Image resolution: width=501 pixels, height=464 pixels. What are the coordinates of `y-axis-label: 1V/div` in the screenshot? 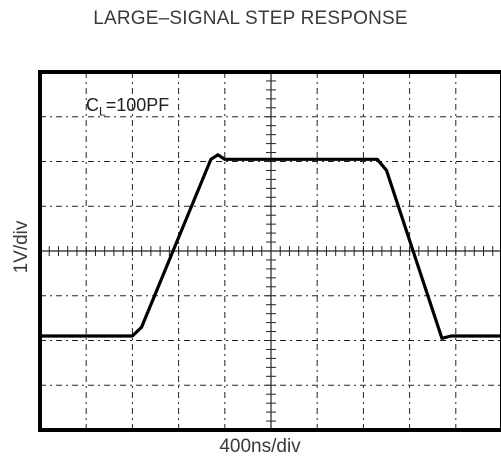 It's located at (21, 247).